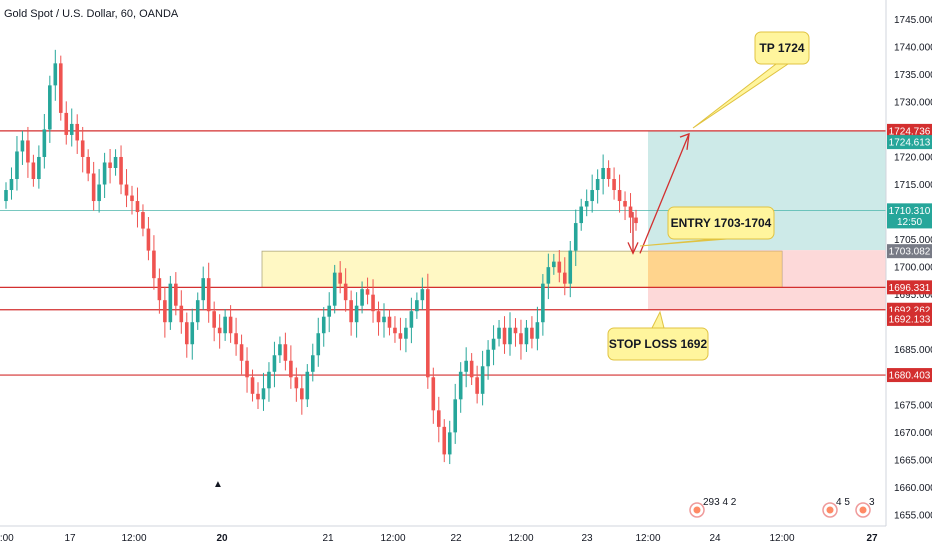 The width and height of the screenshot is (932, 550). What do you see at coordinates (910, 143) in the screenshot?
I see `price-tag-label: 1724.613` at bounding box center [910, 143].